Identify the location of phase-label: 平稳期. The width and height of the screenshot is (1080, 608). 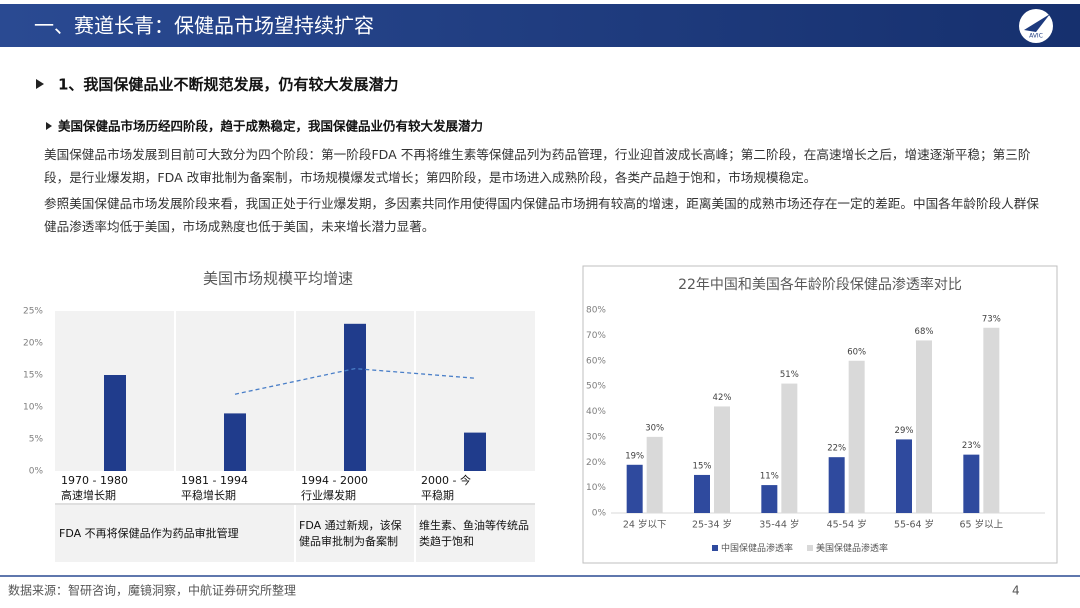
(437, 495).